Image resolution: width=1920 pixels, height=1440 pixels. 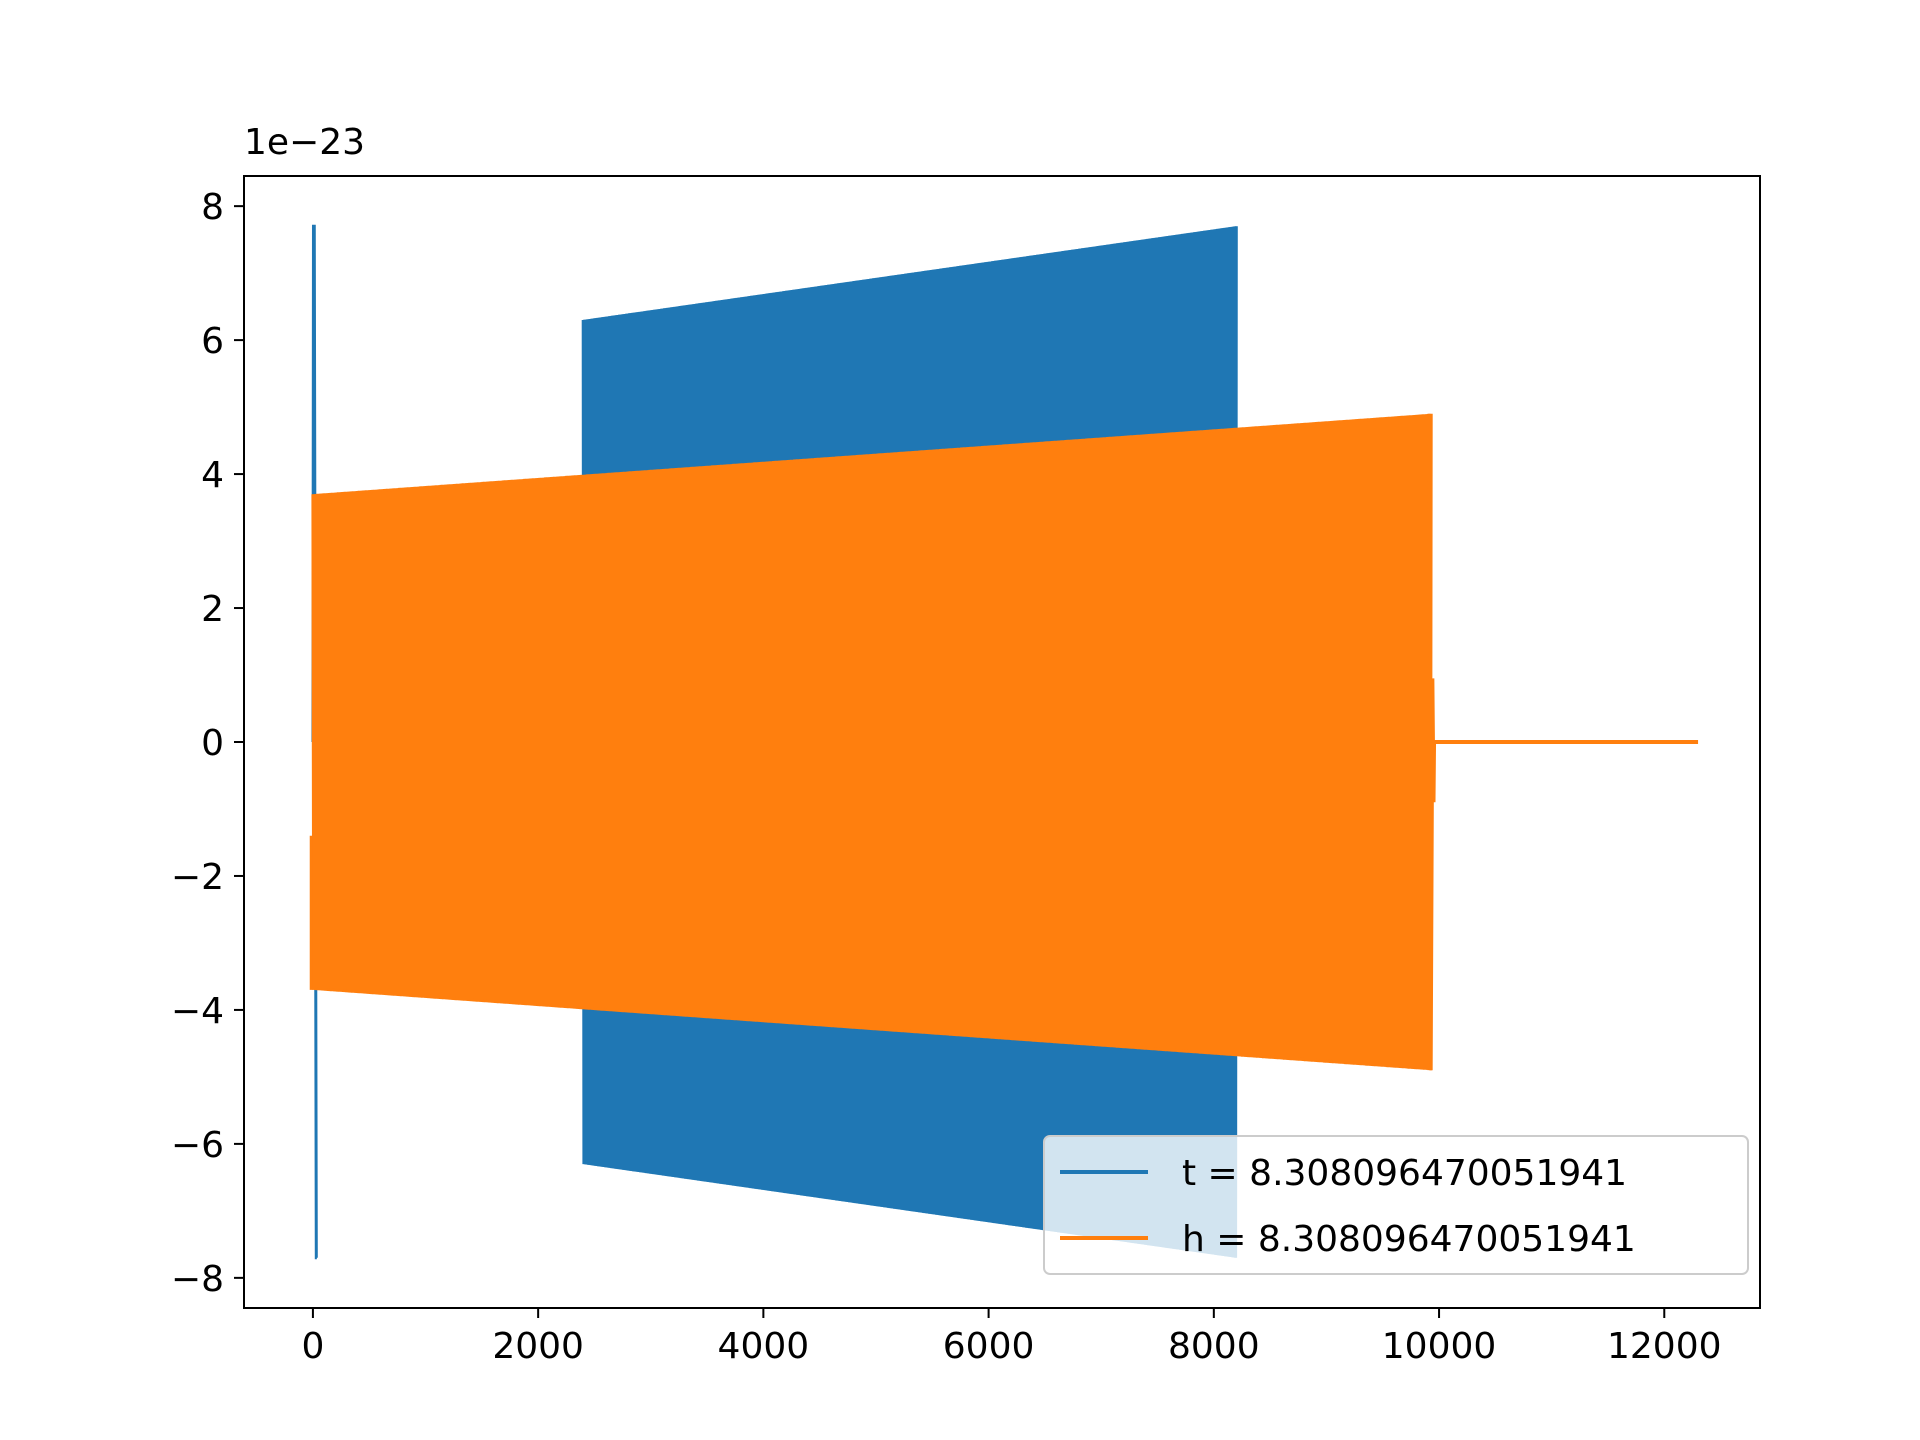 I want to click on legend-label-t: t = 8.308096470051941, so click(x=1404, y=1173).